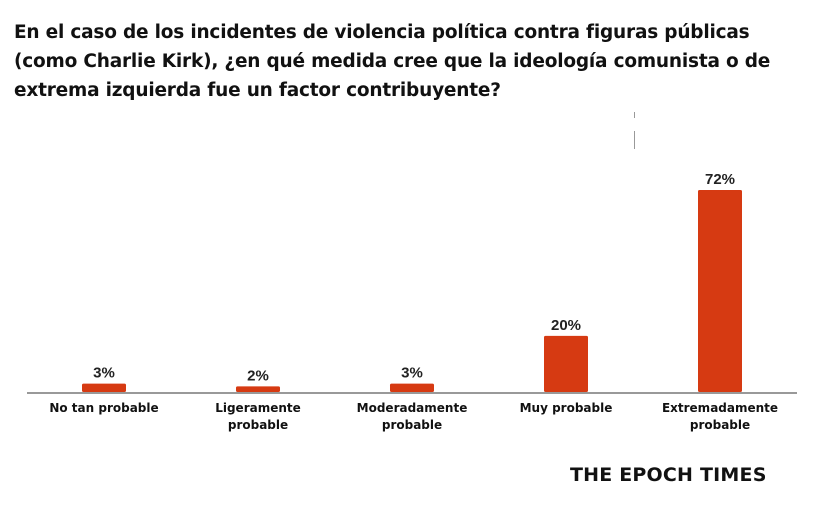  Describe the element at coordinates (103, 408) in the screenshot. I see `category-tick-label: No tan probable` at that location.